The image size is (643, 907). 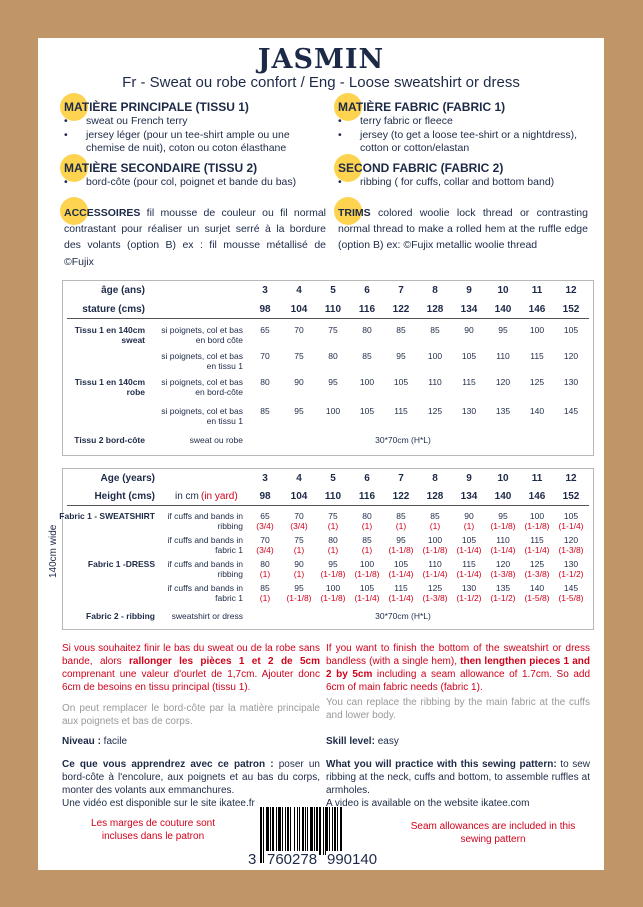 What do you see at coordinates (109, 382) in the screenshot?
I see `row-group: Tissu 1 en 140cm` at bounding box center [109, 382].